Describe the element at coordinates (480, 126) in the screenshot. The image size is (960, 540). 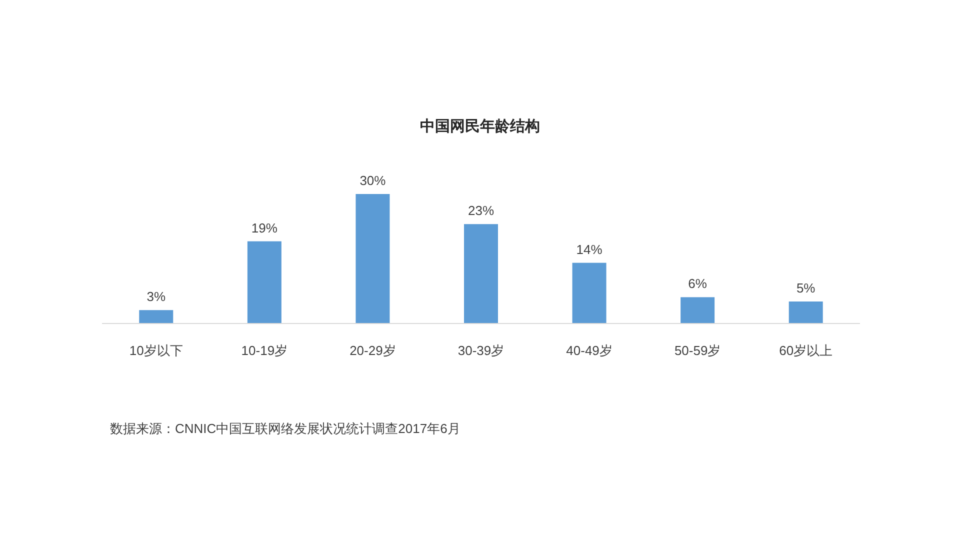
I see `title: 中国网民年龄结构` at that location.